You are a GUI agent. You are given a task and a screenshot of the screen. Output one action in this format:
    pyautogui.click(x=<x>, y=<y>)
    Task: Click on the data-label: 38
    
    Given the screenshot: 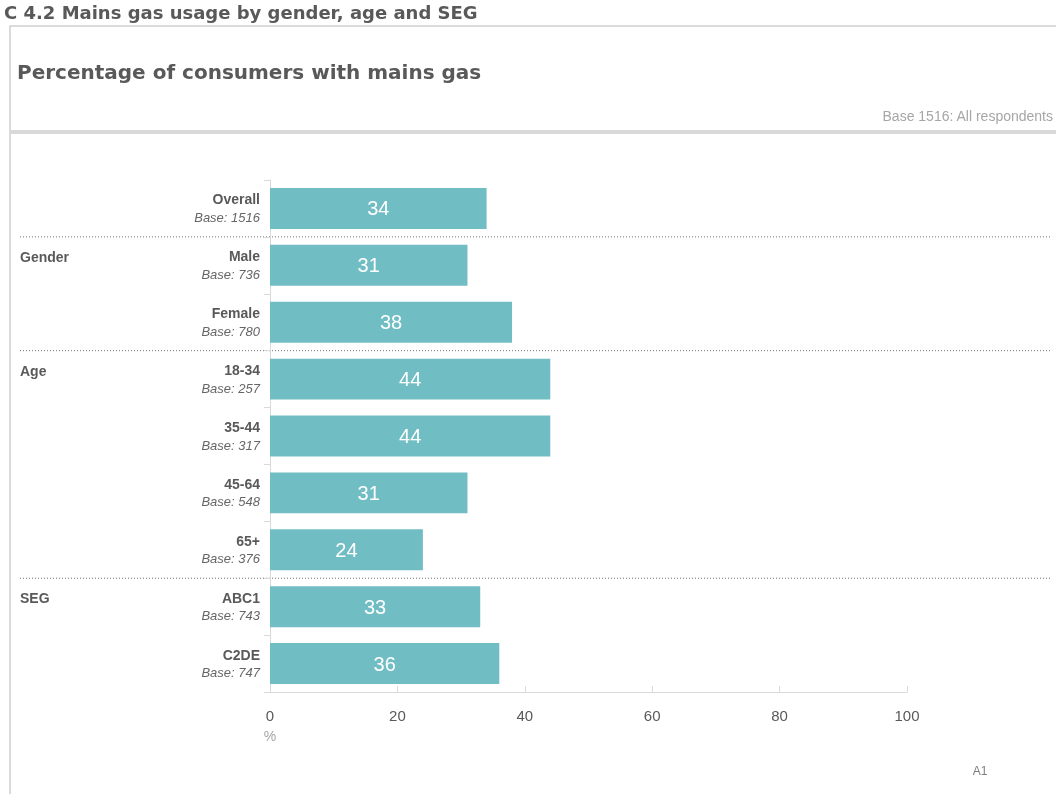 What is the action you would take?
    pyautogui.click(x=391, y=322)
    